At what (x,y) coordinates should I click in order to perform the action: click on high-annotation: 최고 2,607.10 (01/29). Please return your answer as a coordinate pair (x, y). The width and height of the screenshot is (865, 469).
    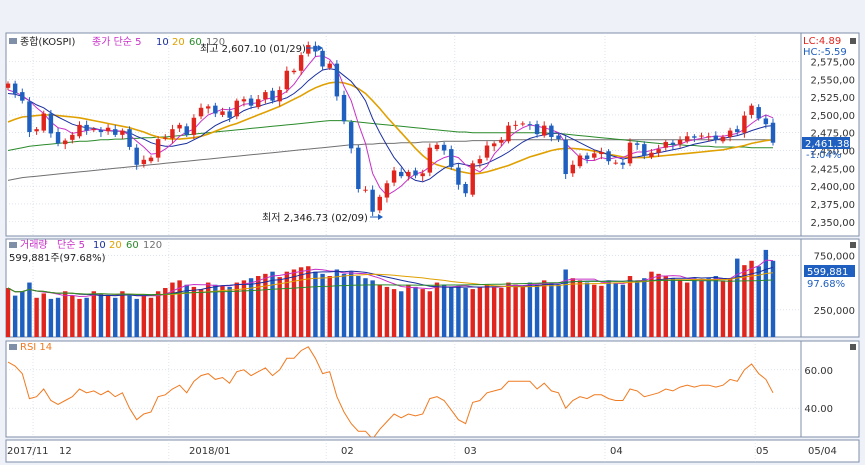
    Looking at the image, I should click on (253, 49).